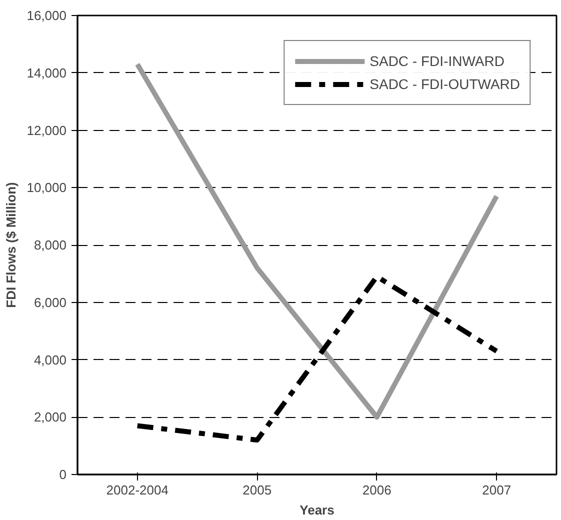 This screenshot has height=520, width=561. What do you see at coordinates (257, 490) in the screenshot?
I see `x-tick-label: 2005` at bounding box center [257, 490].